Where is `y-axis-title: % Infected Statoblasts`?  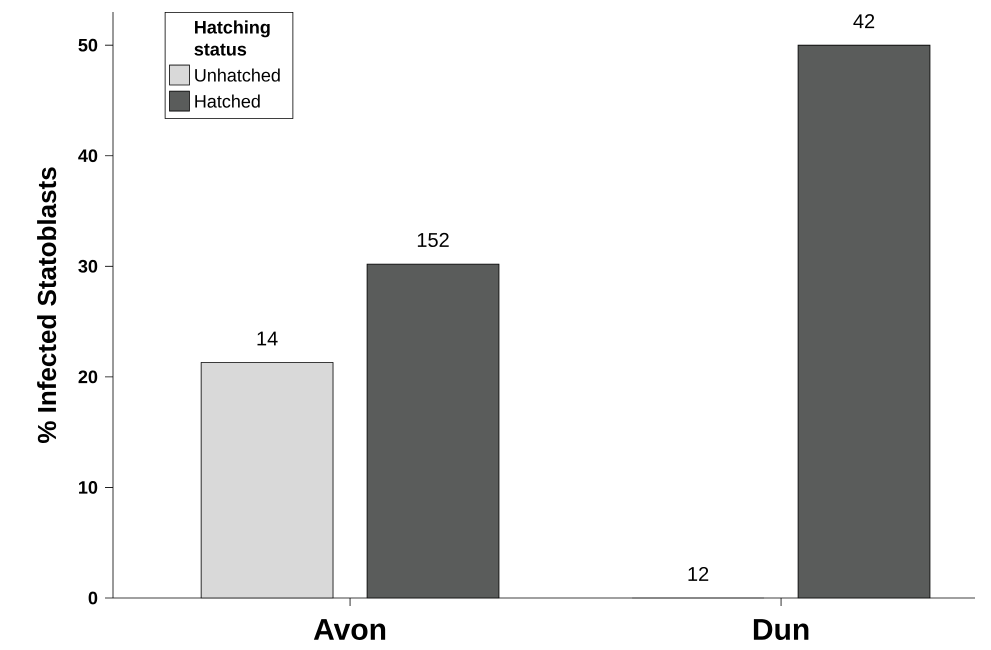
y-axis-title: % Infected Statoblasts is located at coordinates (46, 305).